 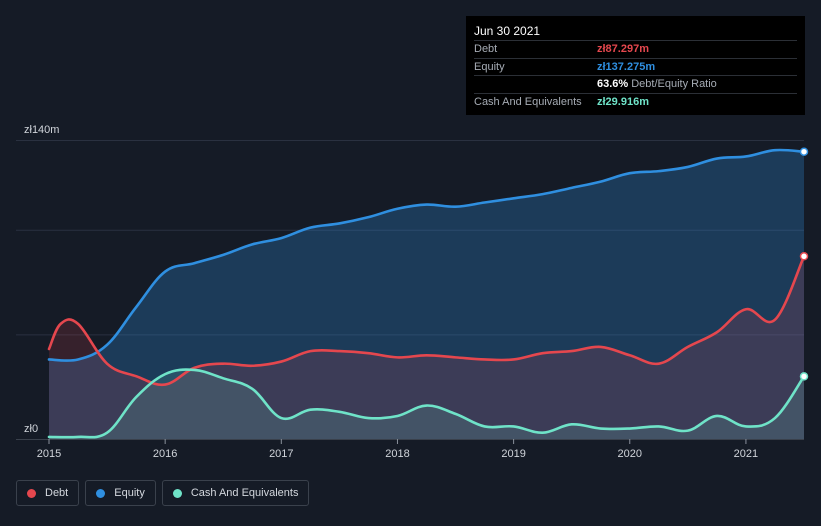 What do you see at coordinates (31, 493) in the screenshot?
I see `legend-debt-dot-icon` at bounding box center [31, 493].